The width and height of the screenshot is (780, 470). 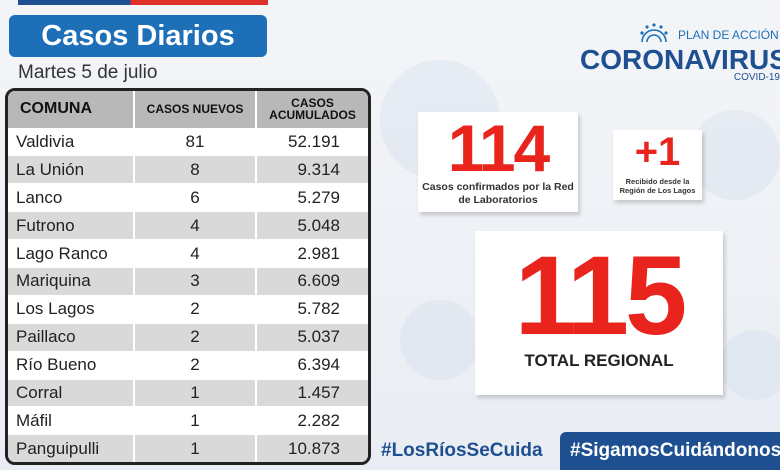 What do you see at coordinates (312, 197) in the screenshot?
I see `cell-acumulados: 5.279` at bounding box center [312, 197].